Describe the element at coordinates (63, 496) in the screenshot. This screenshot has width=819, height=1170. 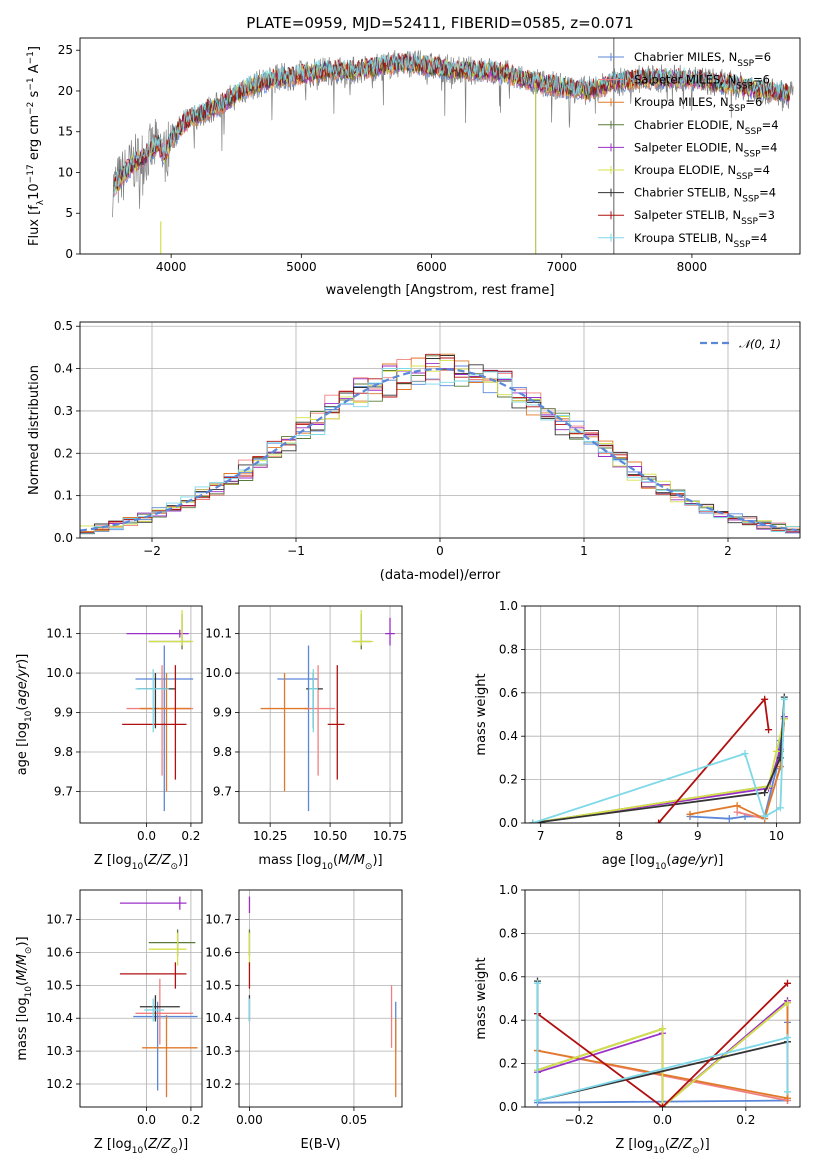
I see `y-tick-label: 0.1` at that location.